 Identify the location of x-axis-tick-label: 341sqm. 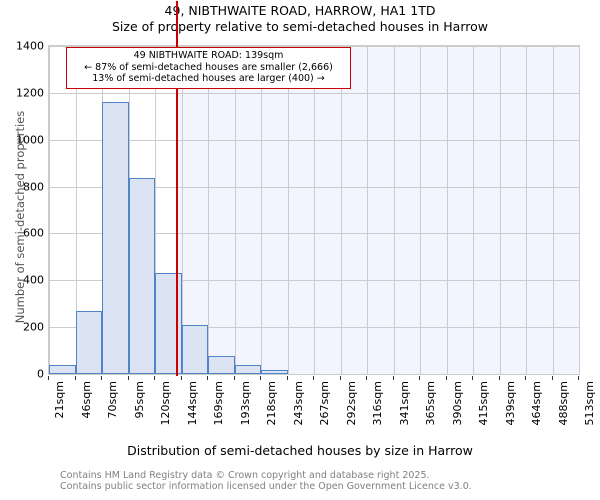
(404, 403).